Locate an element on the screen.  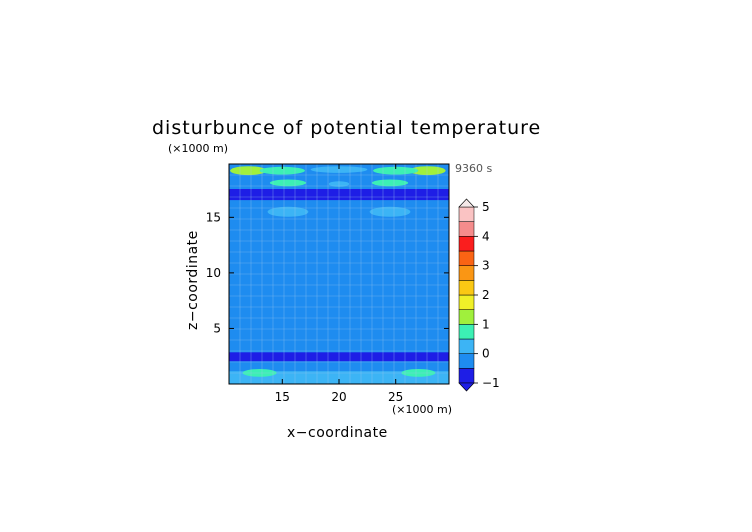
y-tick-label: 15 is located at coordinates (213, 217).